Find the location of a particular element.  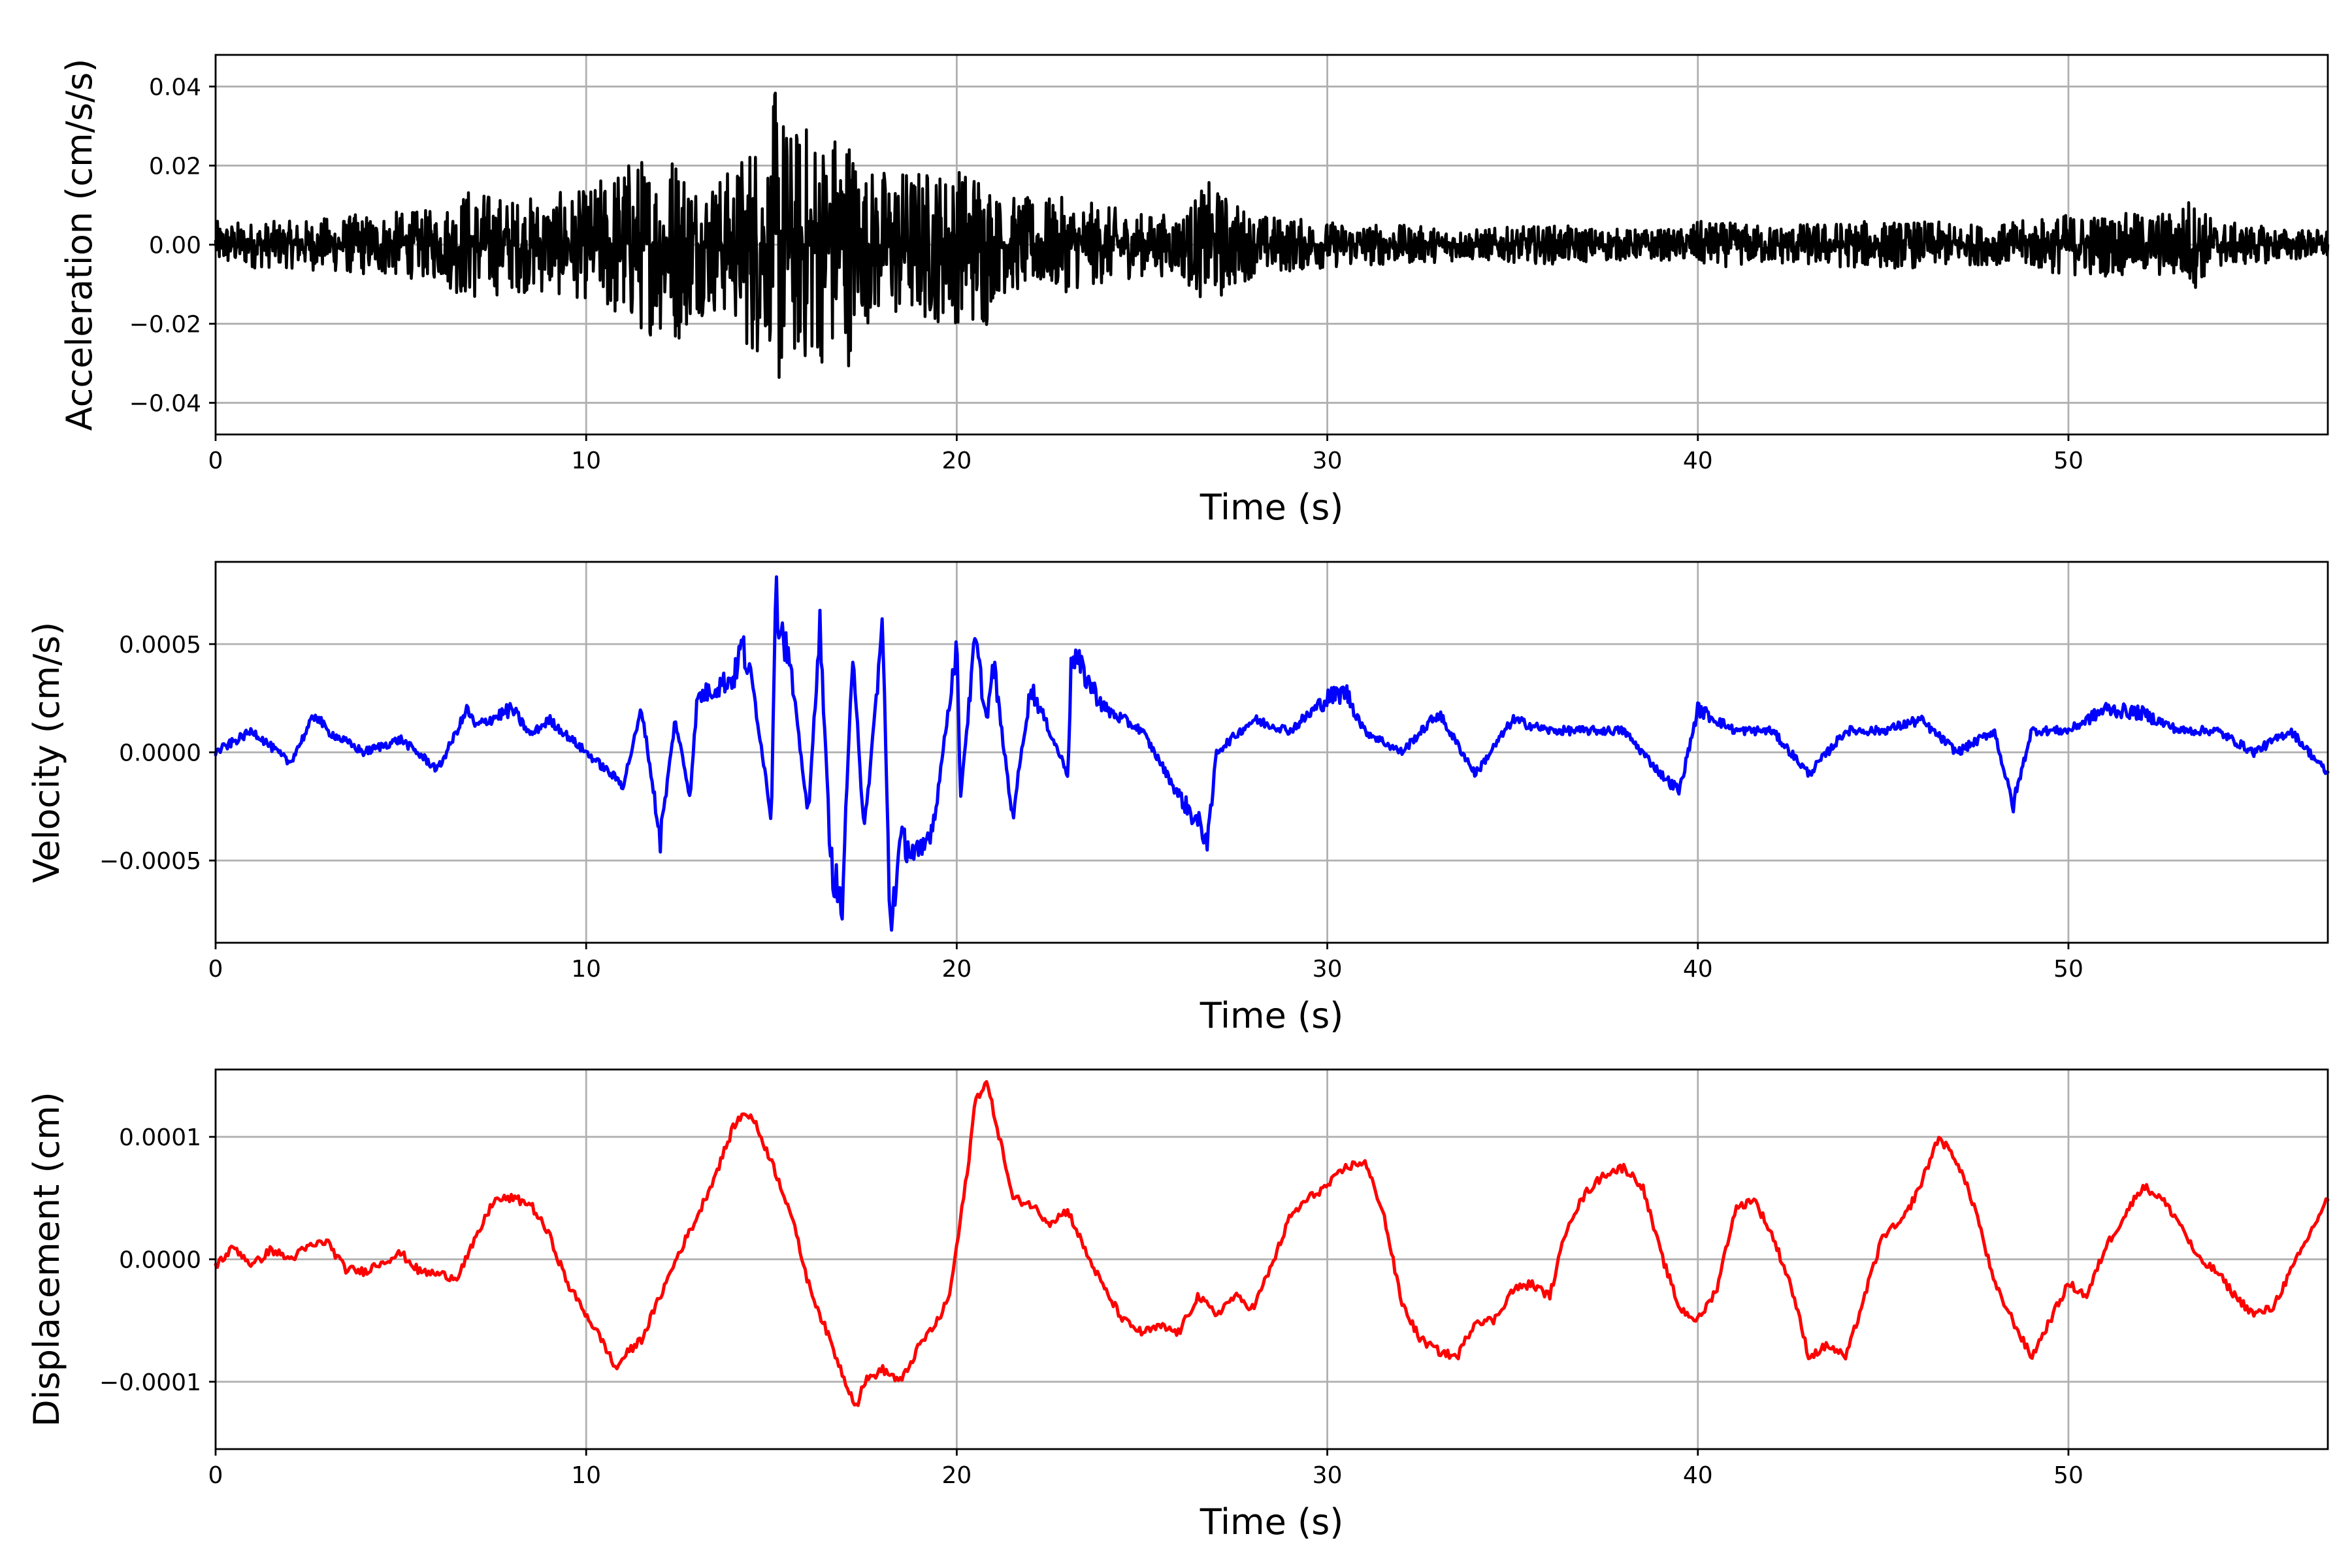

y-tick-label: 0.0005 is located at coordinates (160, 645).